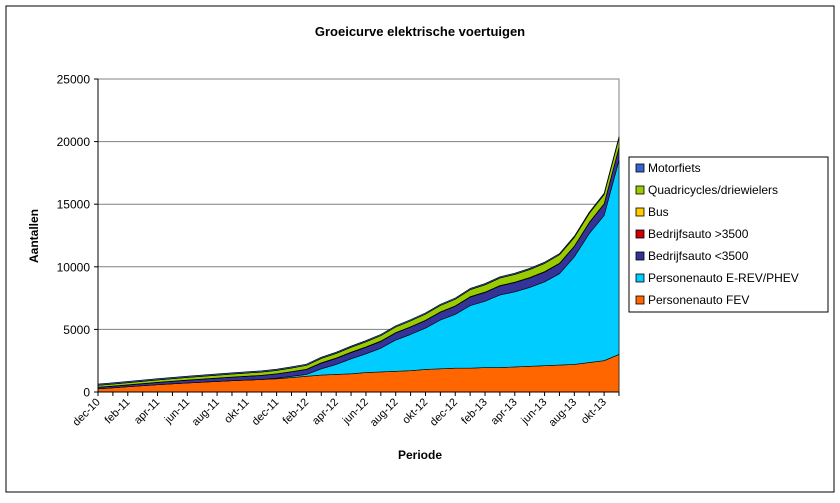  Describe the element at coordinates (713, 190) in the screenshot. I see `legend-label: Quadricycles/driewielers` at that location.